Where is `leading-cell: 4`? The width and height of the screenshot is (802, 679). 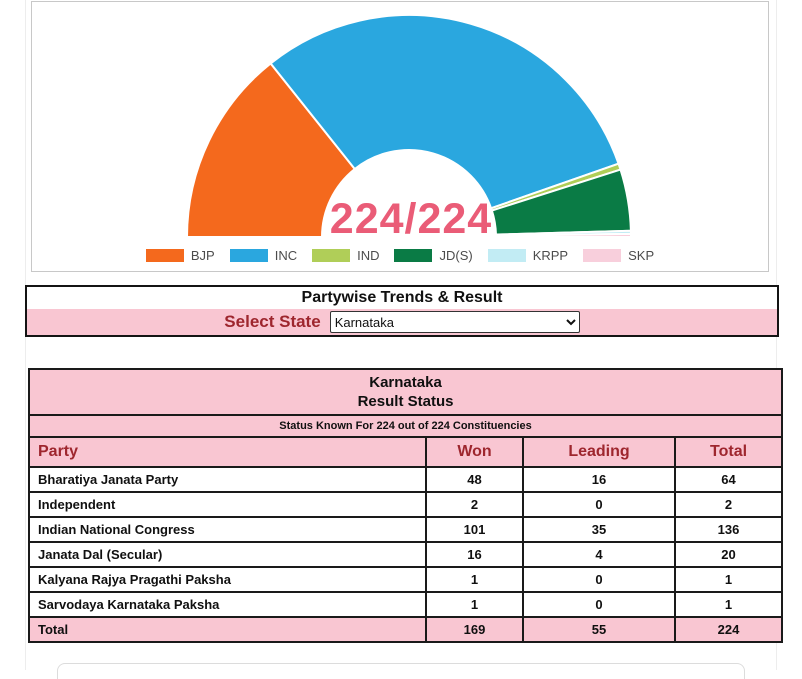 leading-cell: 4 is located at coordinates (599, 554).